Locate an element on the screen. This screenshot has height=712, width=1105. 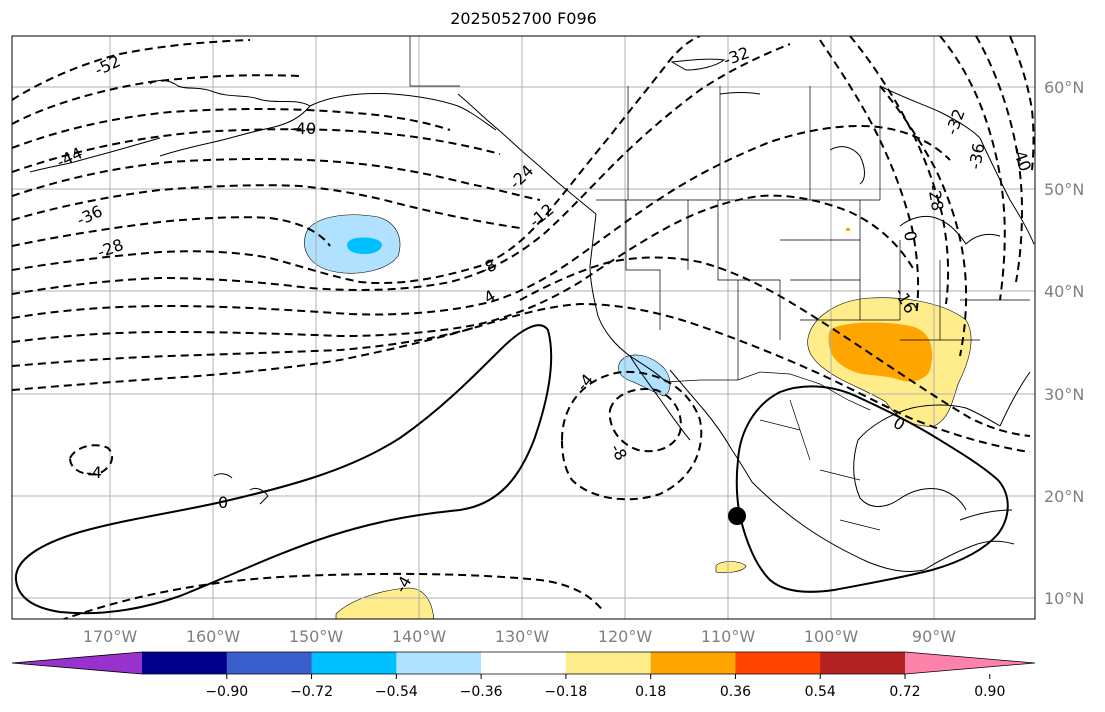
colorbar-tick-label: 0.54 is located at coordinates (820, 692).